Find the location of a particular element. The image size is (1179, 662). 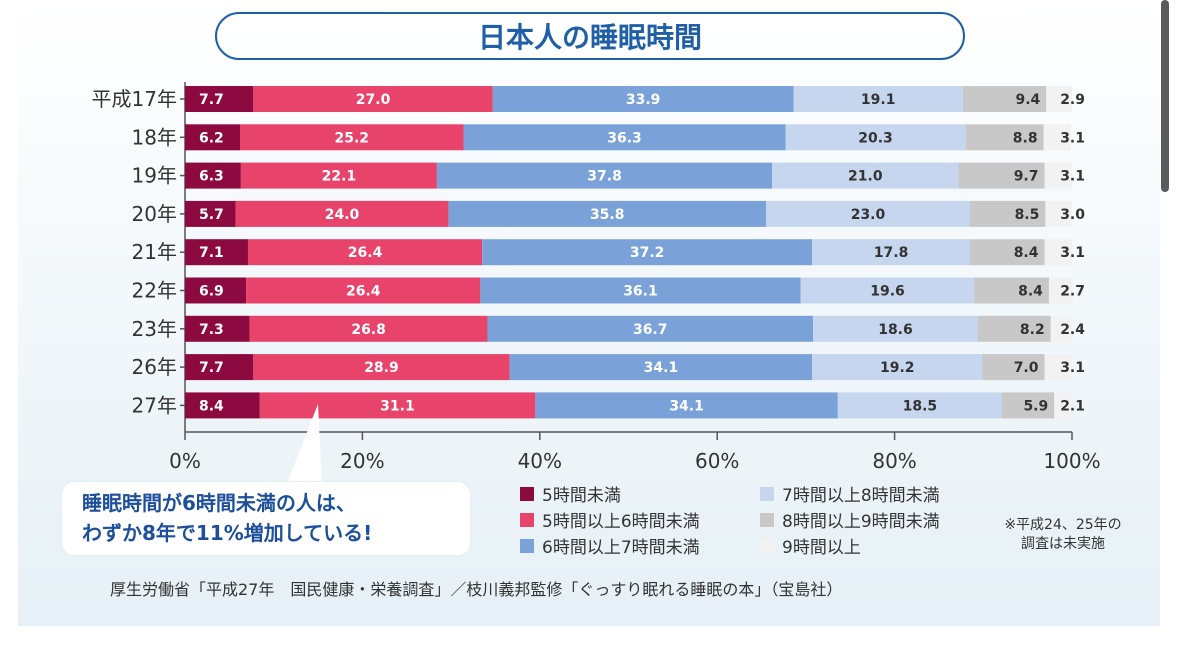

data-label: 2.7 is located at coordinates (1072, 292).